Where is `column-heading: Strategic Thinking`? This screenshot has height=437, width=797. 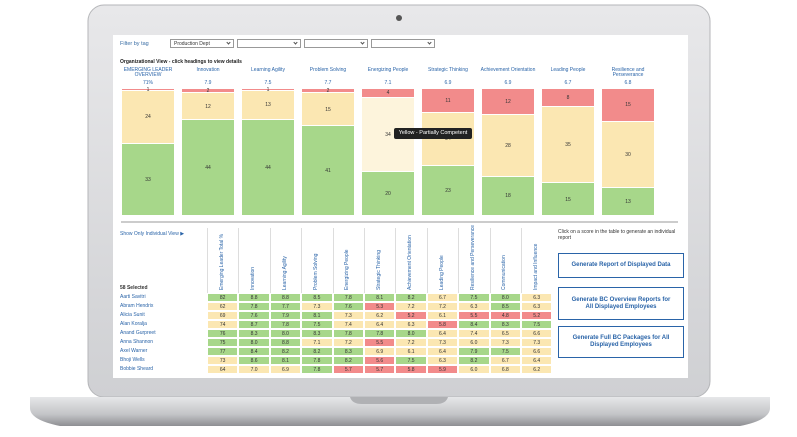 column-heading: Strategic Thinking is located at coordinates (448, 70).